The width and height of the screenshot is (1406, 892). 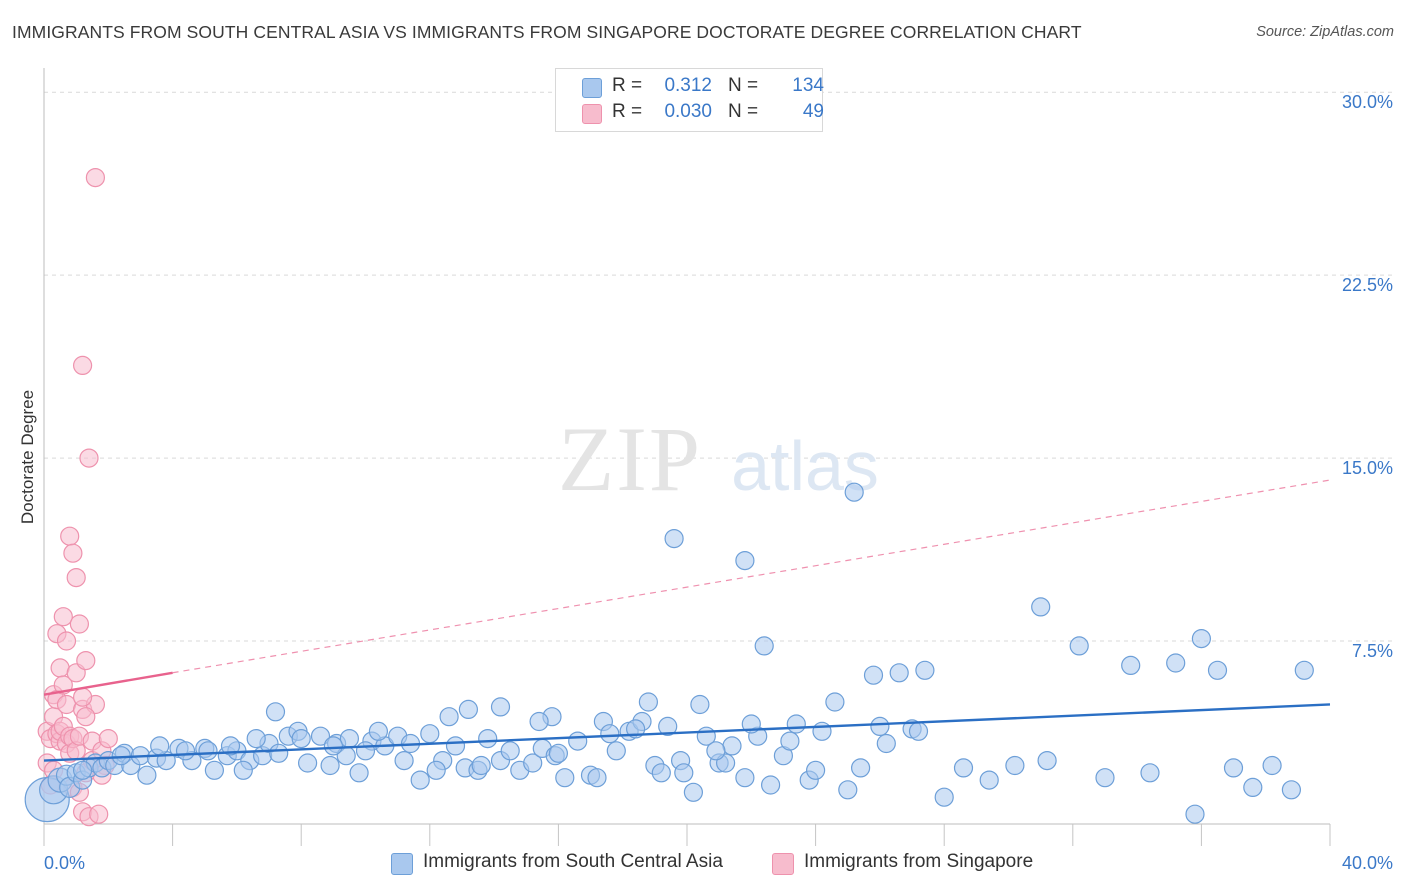 I want to click on bottom-legend-swatch-blue, so click(x=402, y=864).